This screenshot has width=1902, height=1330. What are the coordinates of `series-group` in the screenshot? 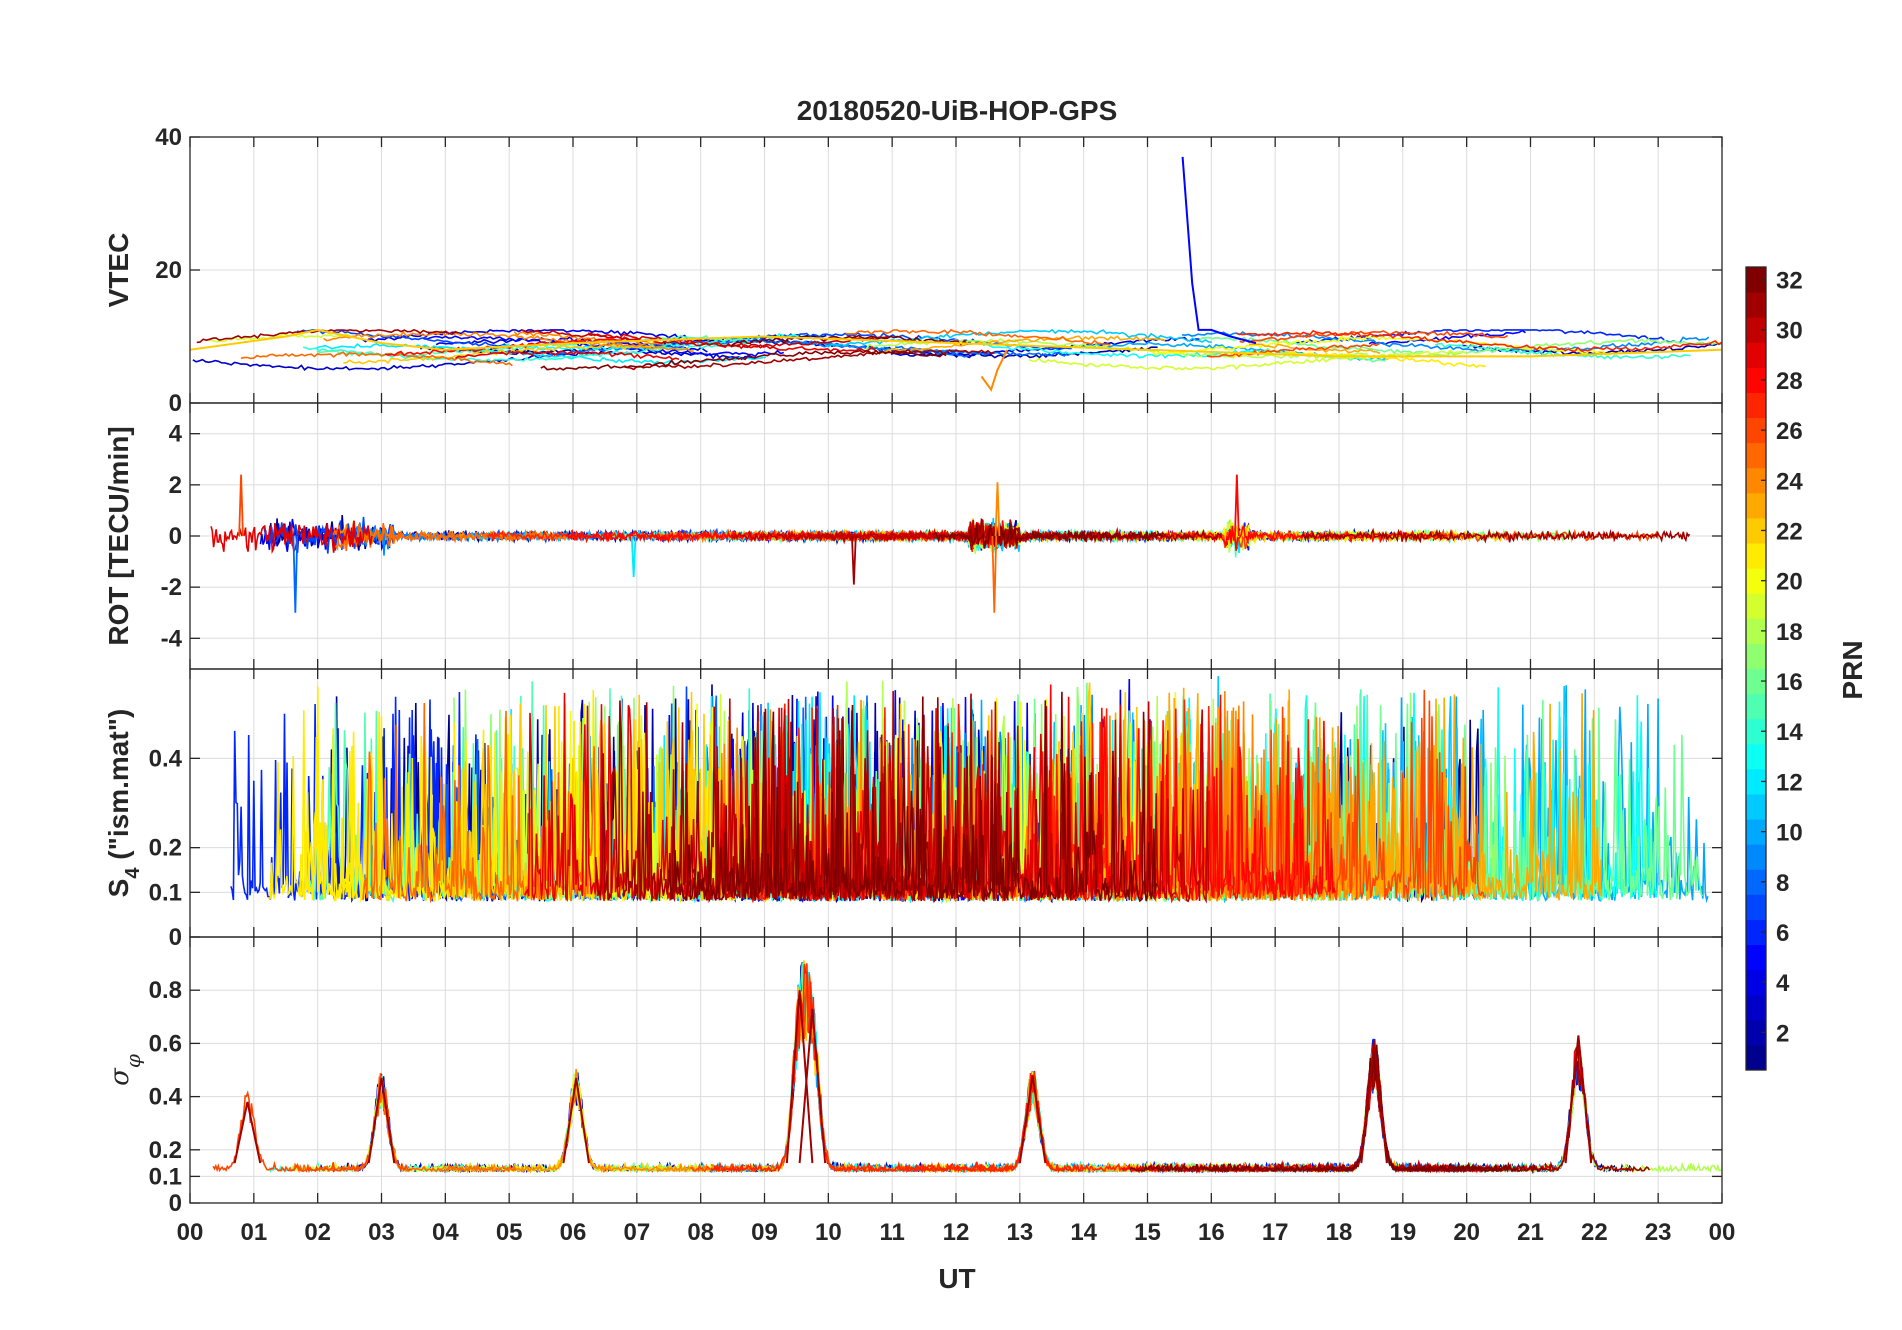 It's located at (967, 1067).